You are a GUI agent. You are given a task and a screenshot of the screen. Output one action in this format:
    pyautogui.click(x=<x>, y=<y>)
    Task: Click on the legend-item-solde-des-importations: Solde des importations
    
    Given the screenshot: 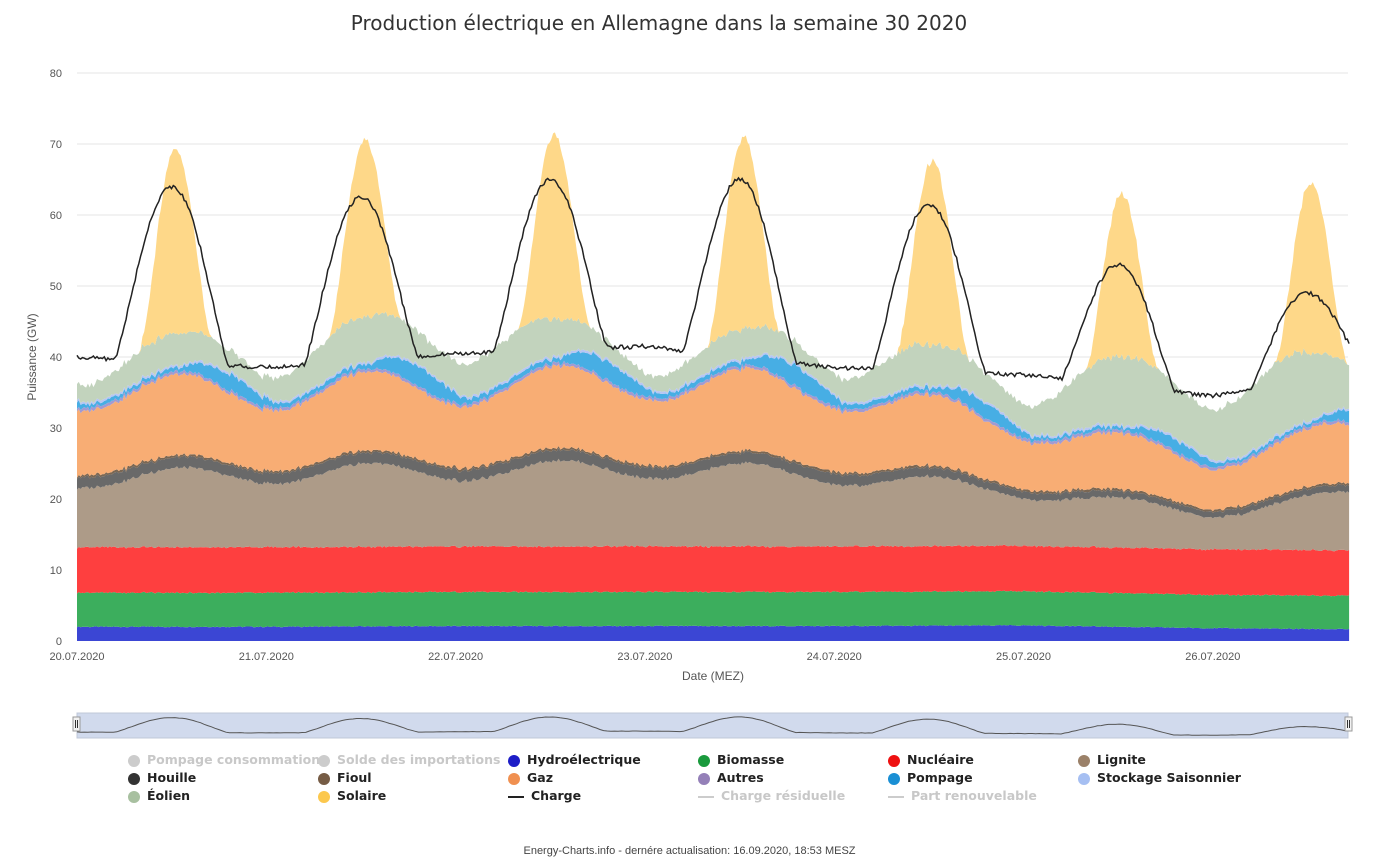 What is the action you would take?
    pyautogui.click(x=409, y=761)
    